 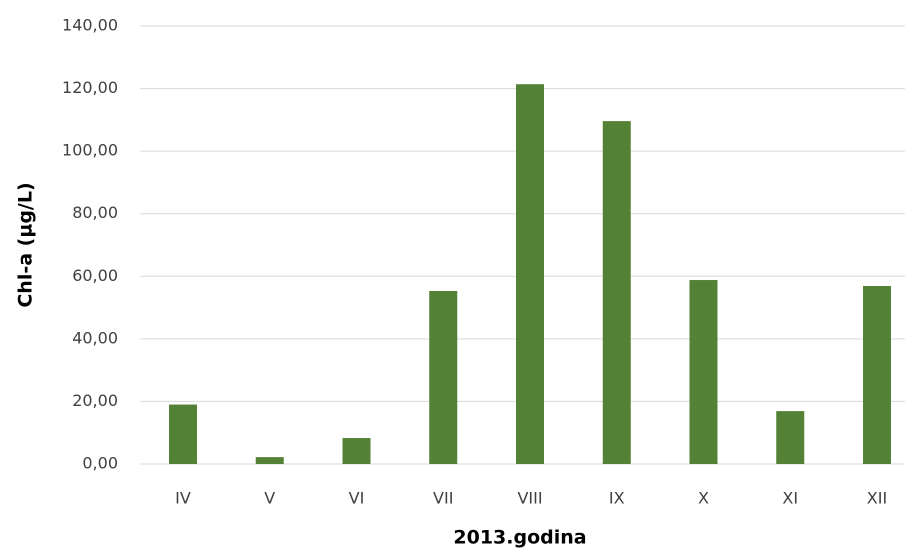 I want to click on y-tick-label: 40,00, so click(x=95, y=337).